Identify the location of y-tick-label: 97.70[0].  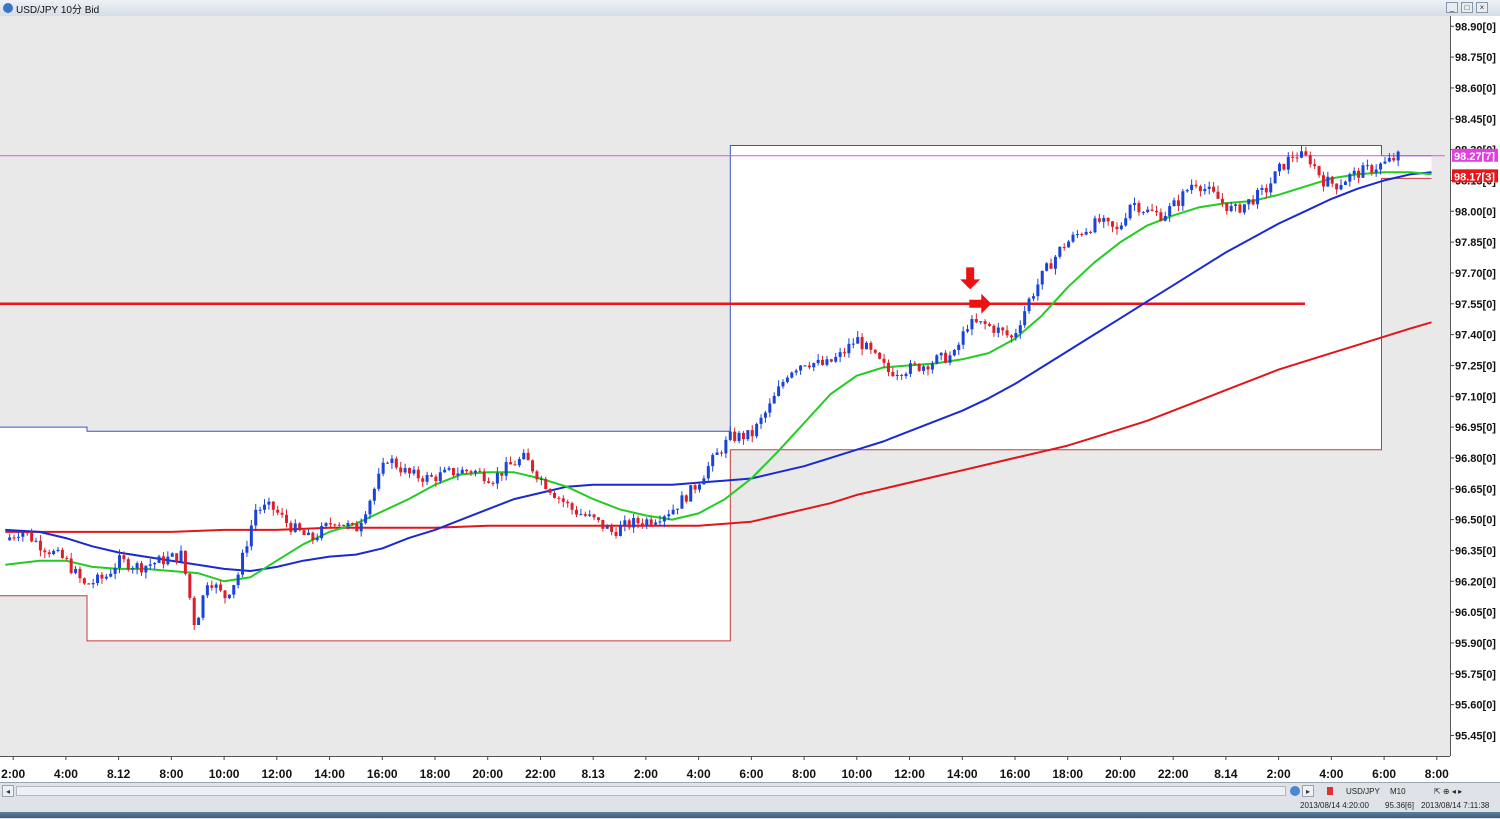
(1475, 274).